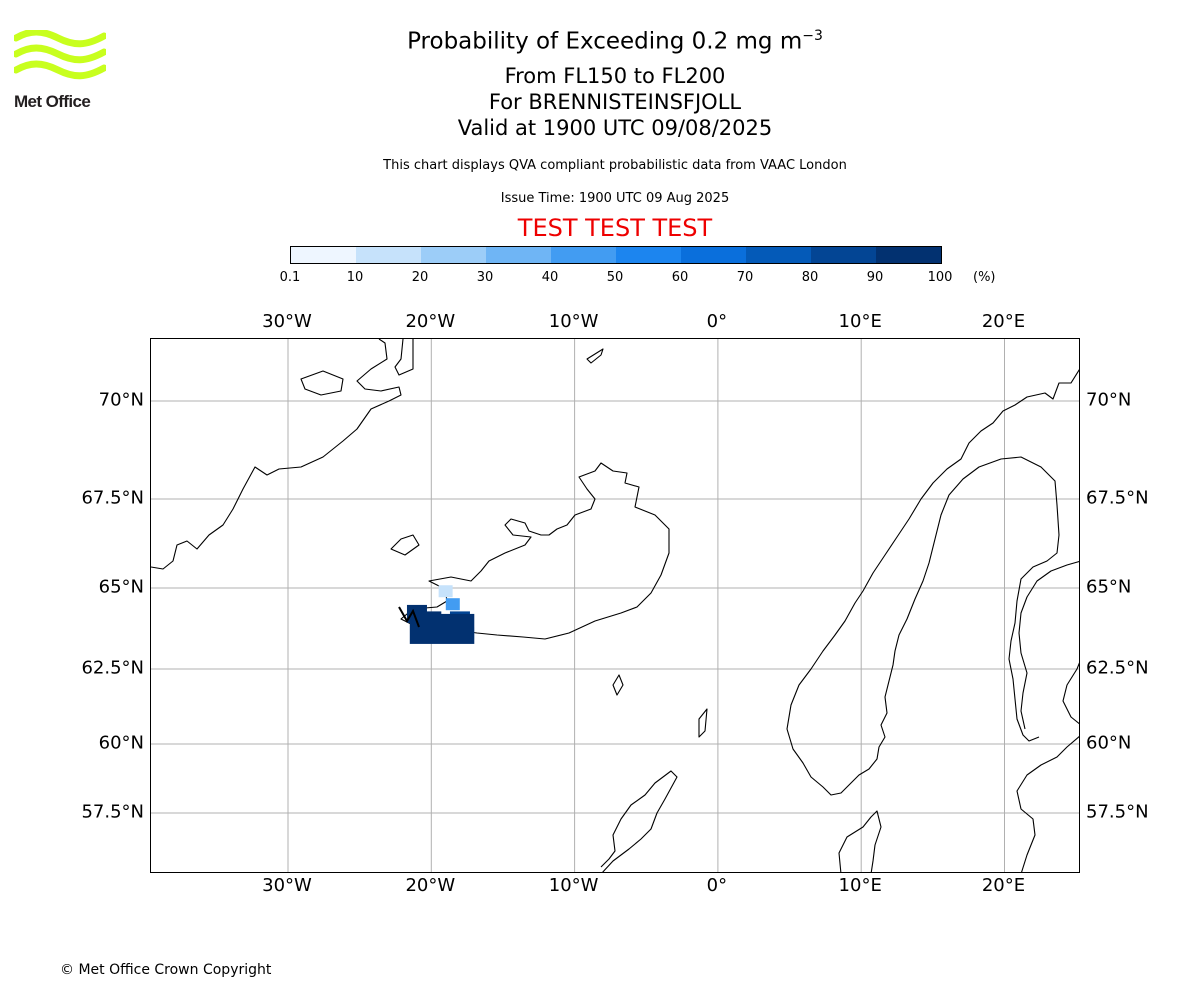 The width and height of the screenshot is (1200, 1000). I want to click on colorbar-tick-label: 10, so click(355, 277).